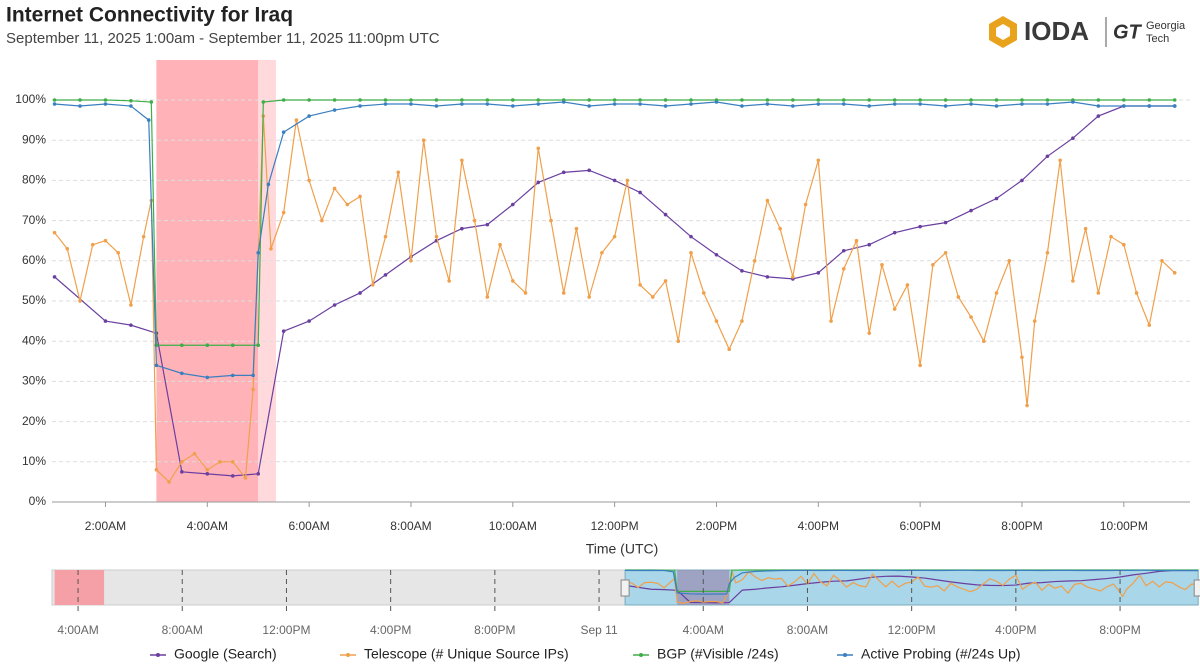 The width and height of the screenshot is (1200, 672). What do you see at coordinates (207, 526) in the screenshot?
I see `x-tick-label: 4:00AM` at bounding box center [207, 526].